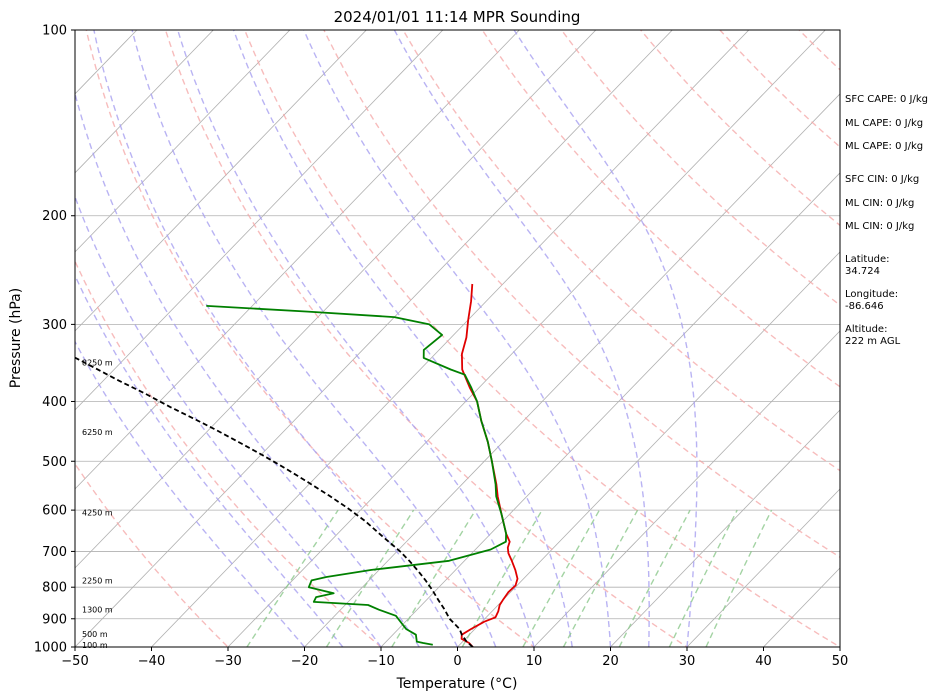 This screenshot has height=700, width=947. What do you see at coordinates (97, 610) in the screenshot?
I see `height-label: 1300 m` at bounding box center [97, 610].